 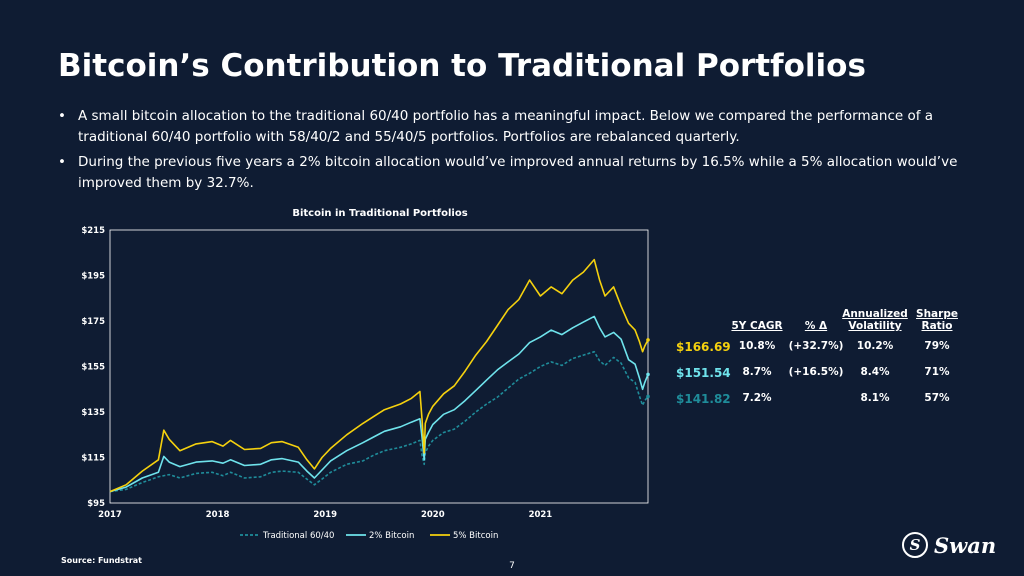 What do you see at coordinates (93, 322) in the screenshot?
I see `y-tick-label: $175` at bounding box center [93, 322].